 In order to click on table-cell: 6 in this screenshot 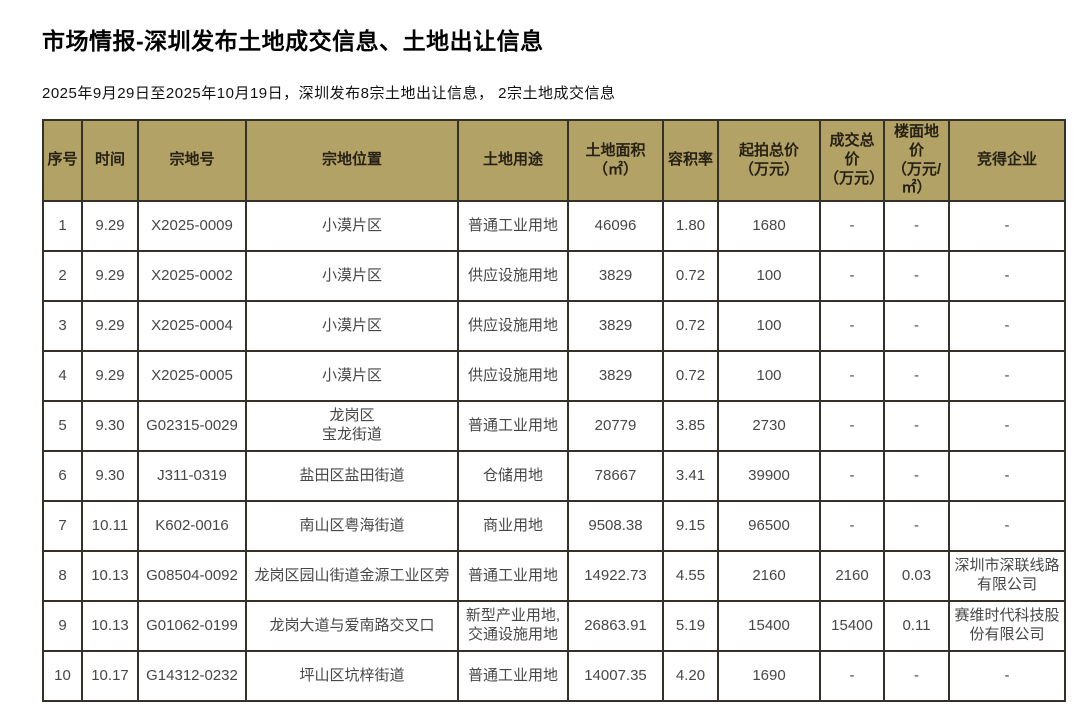, I will do `click(62, 476)`.